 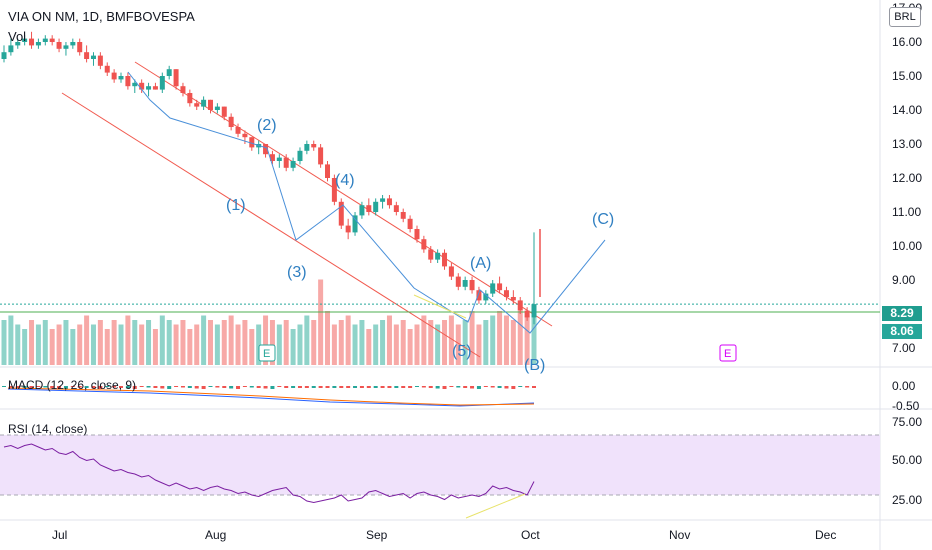 What do you see at coordinates (215, 535) in the screenshot?
I see `time-tick-label: Aug` at bounding box center [215, 535].